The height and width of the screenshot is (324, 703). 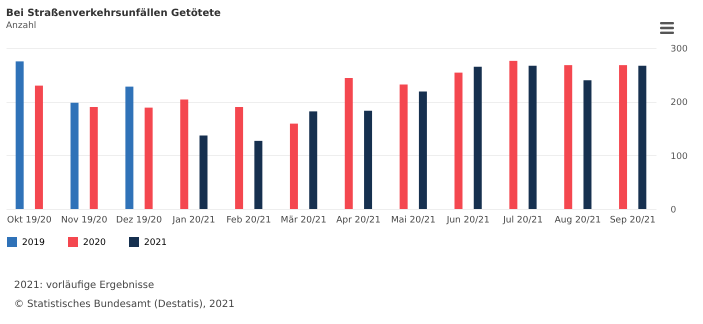 What do you see at coordinates (358, 221) in the screenshot?
I see `x-tick-label: Apr 20/21` at bounding box center [358, 221].